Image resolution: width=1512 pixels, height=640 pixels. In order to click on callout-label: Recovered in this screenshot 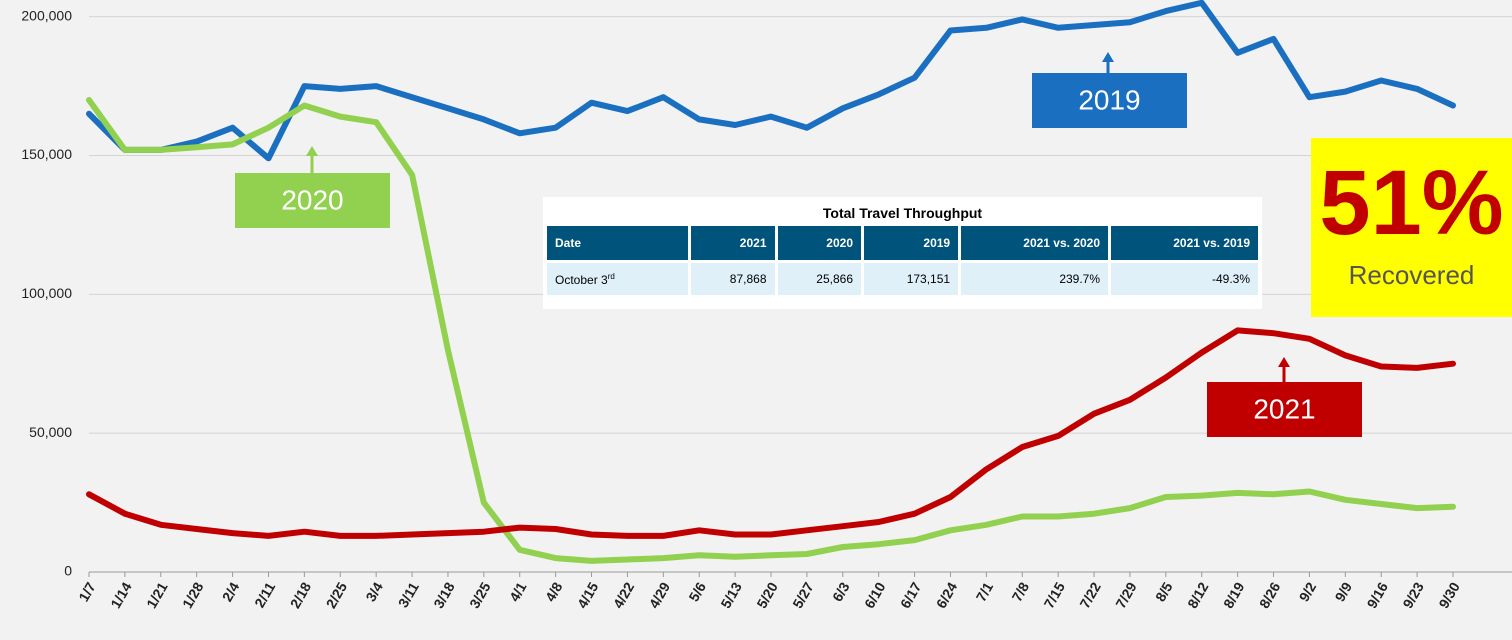, I will do `click(1411, 275)`.